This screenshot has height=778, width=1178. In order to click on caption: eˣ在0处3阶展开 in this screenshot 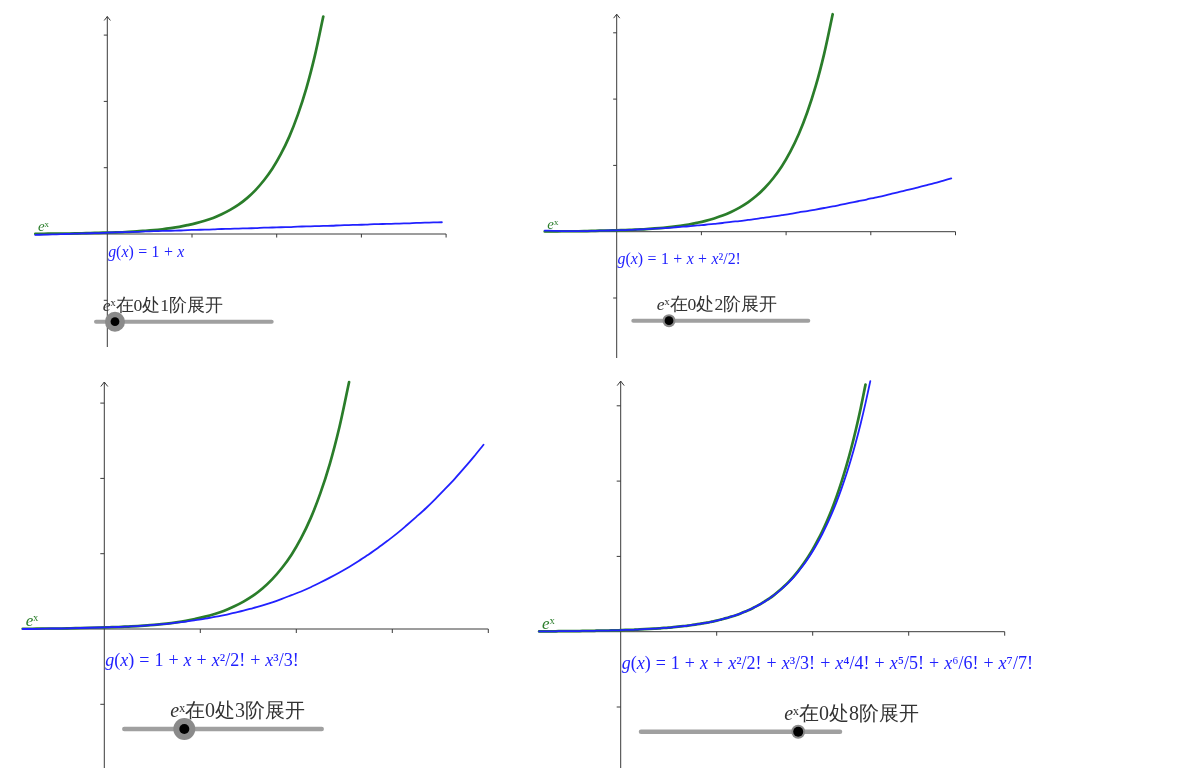, I will do `click(237, 710)`.